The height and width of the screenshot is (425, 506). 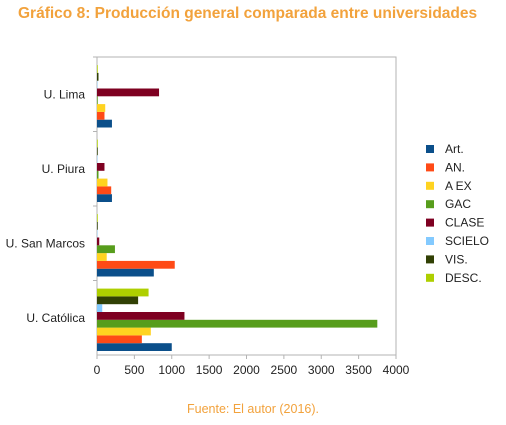 What do you see at coordinates (128, 92) in the screenshot?
I see `bar-u-lima-clase` at bounding box center [128, 92].